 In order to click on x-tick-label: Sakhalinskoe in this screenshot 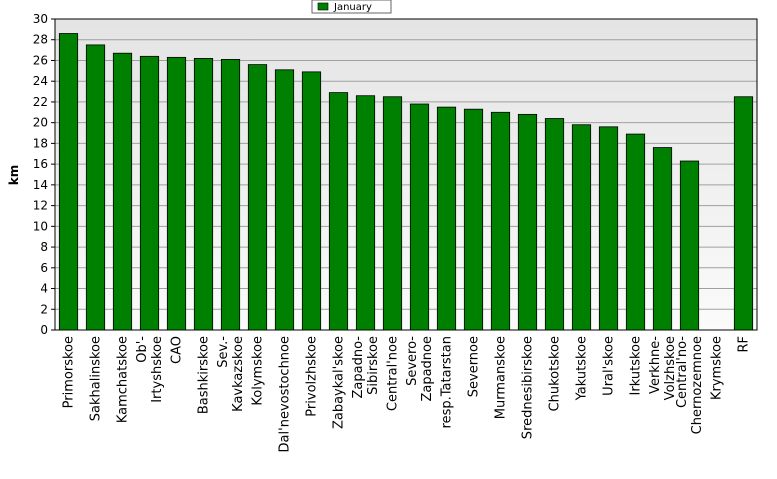, I will do `click(96, 378)`.